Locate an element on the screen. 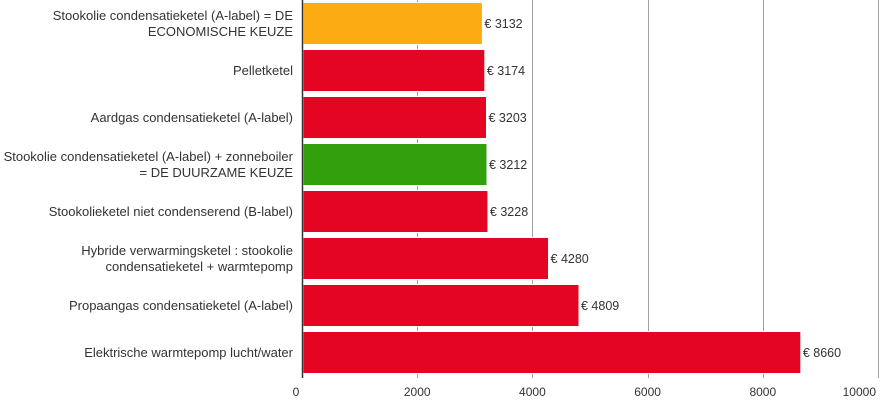 Image resolution: width=880 pixels, height=400 pixels. category-label: Elektrische warmtepomp lucht/water is located at coordinates (188, 352).